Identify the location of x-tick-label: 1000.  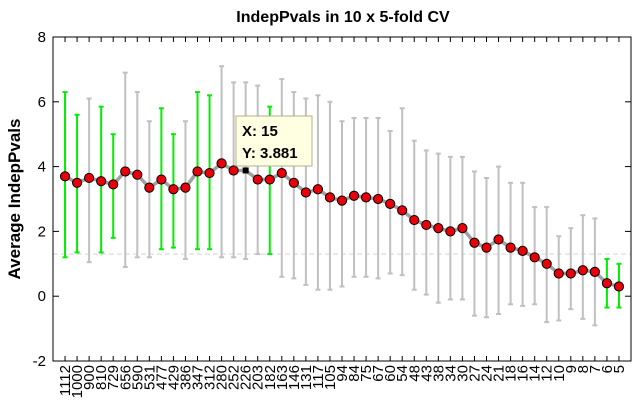
(77, 381).